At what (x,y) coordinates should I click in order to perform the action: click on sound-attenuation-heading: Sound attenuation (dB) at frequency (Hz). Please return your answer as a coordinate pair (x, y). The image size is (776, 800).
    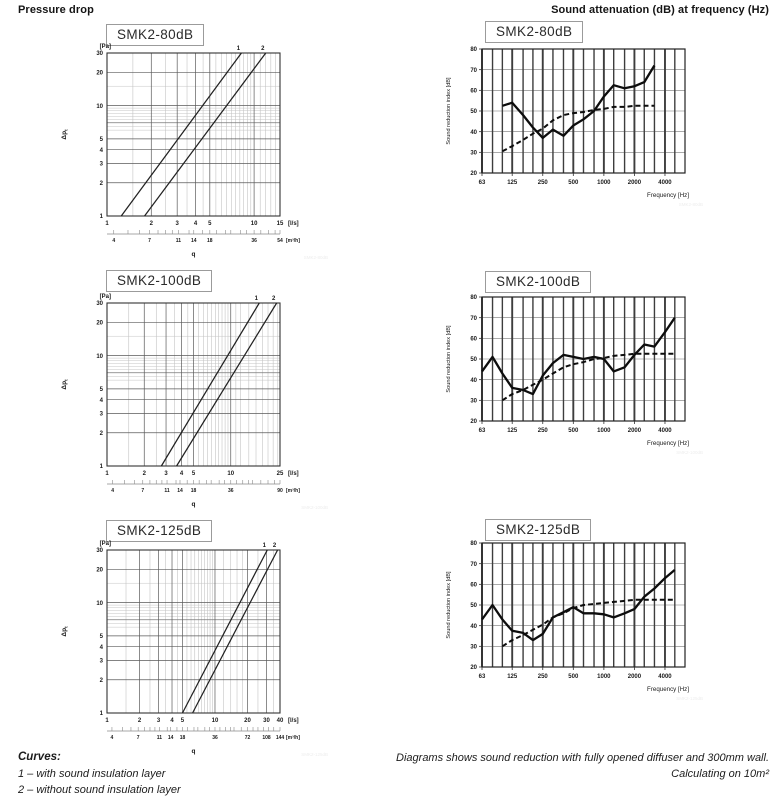
    Looking at the image, I should click on (660, 10).